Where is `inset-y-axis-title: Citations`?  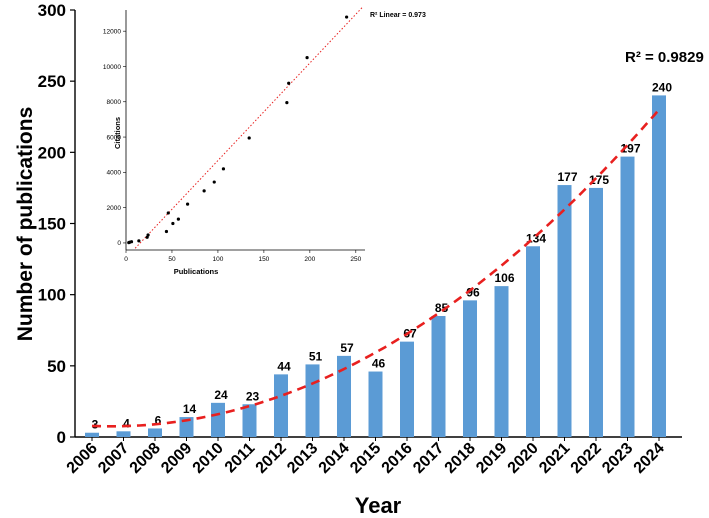
inset-y-axis-title: Citations is located at coordinates (117, 133).